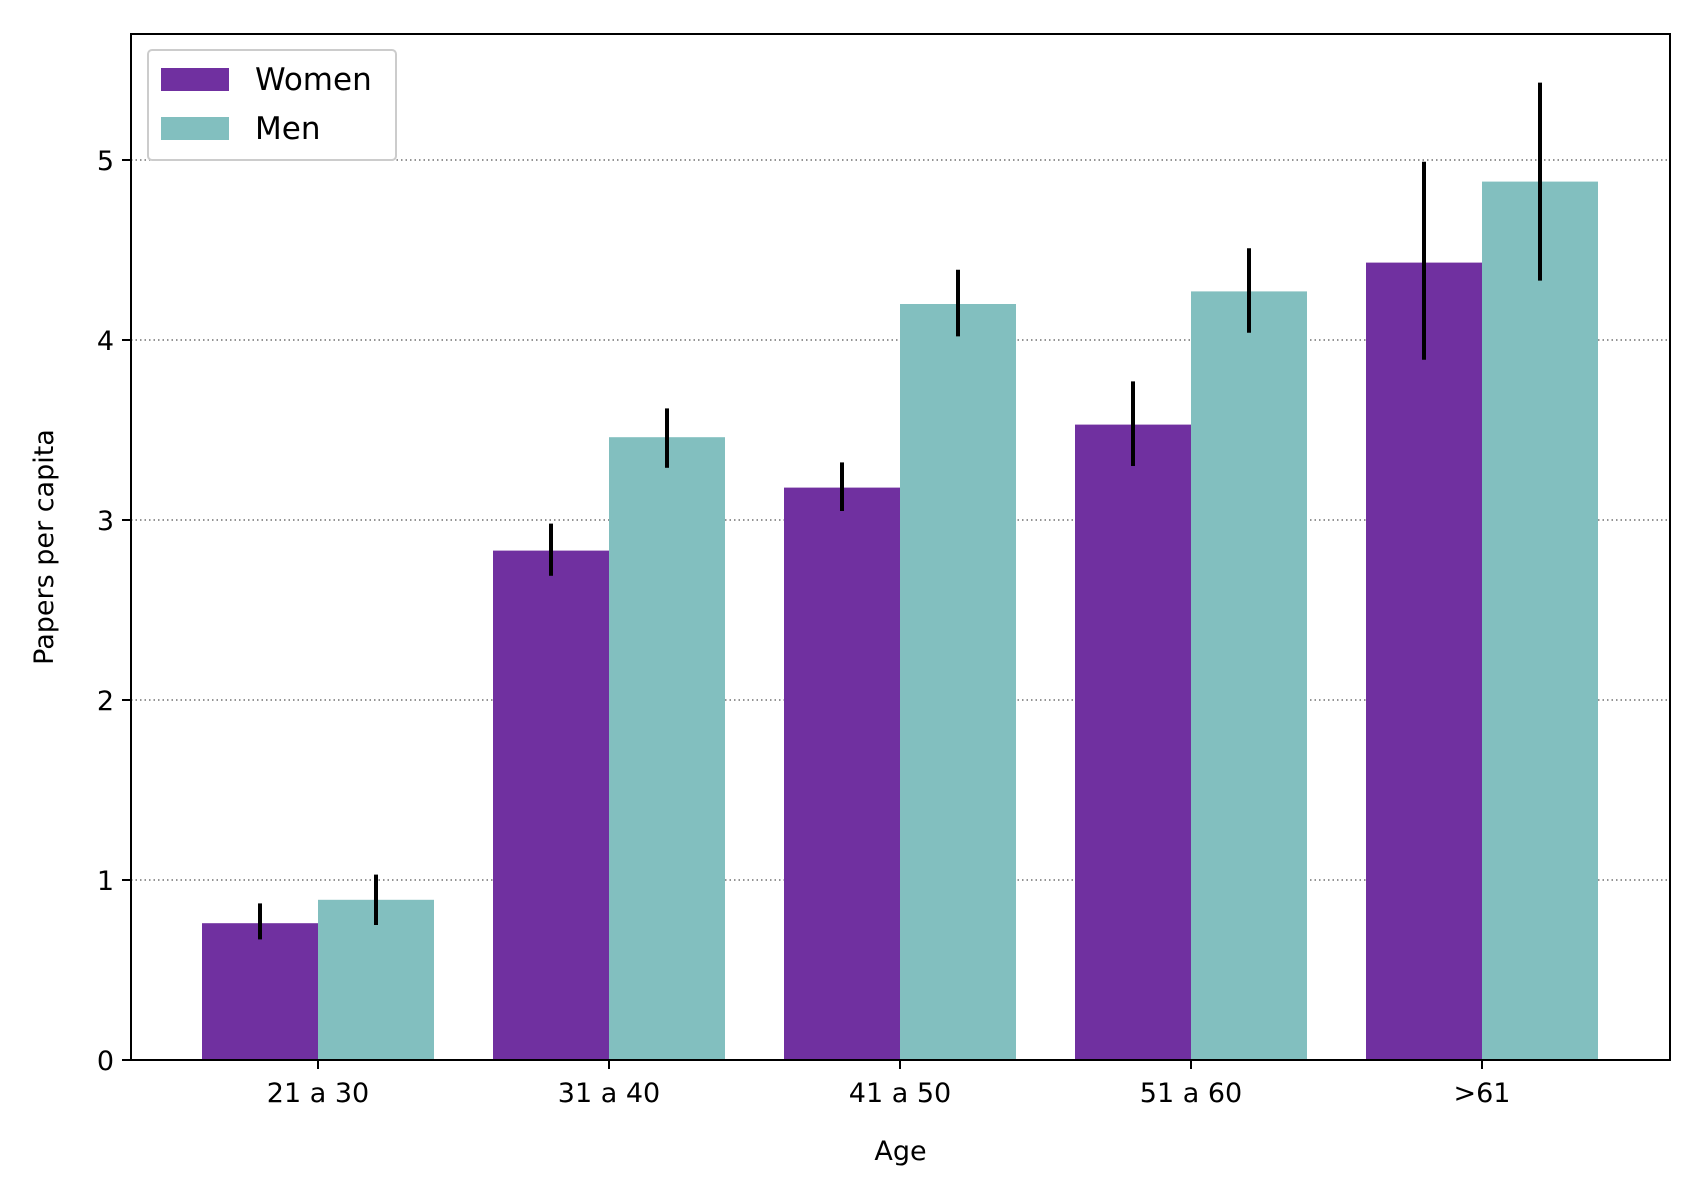 Image resolution: width=1693 pixels, height=1195 pixels. What do you see at coordinates (609, 1093) in the screenshot?
I see `x-tick-label: 31 a 40` at bounding box center [609, 1093].